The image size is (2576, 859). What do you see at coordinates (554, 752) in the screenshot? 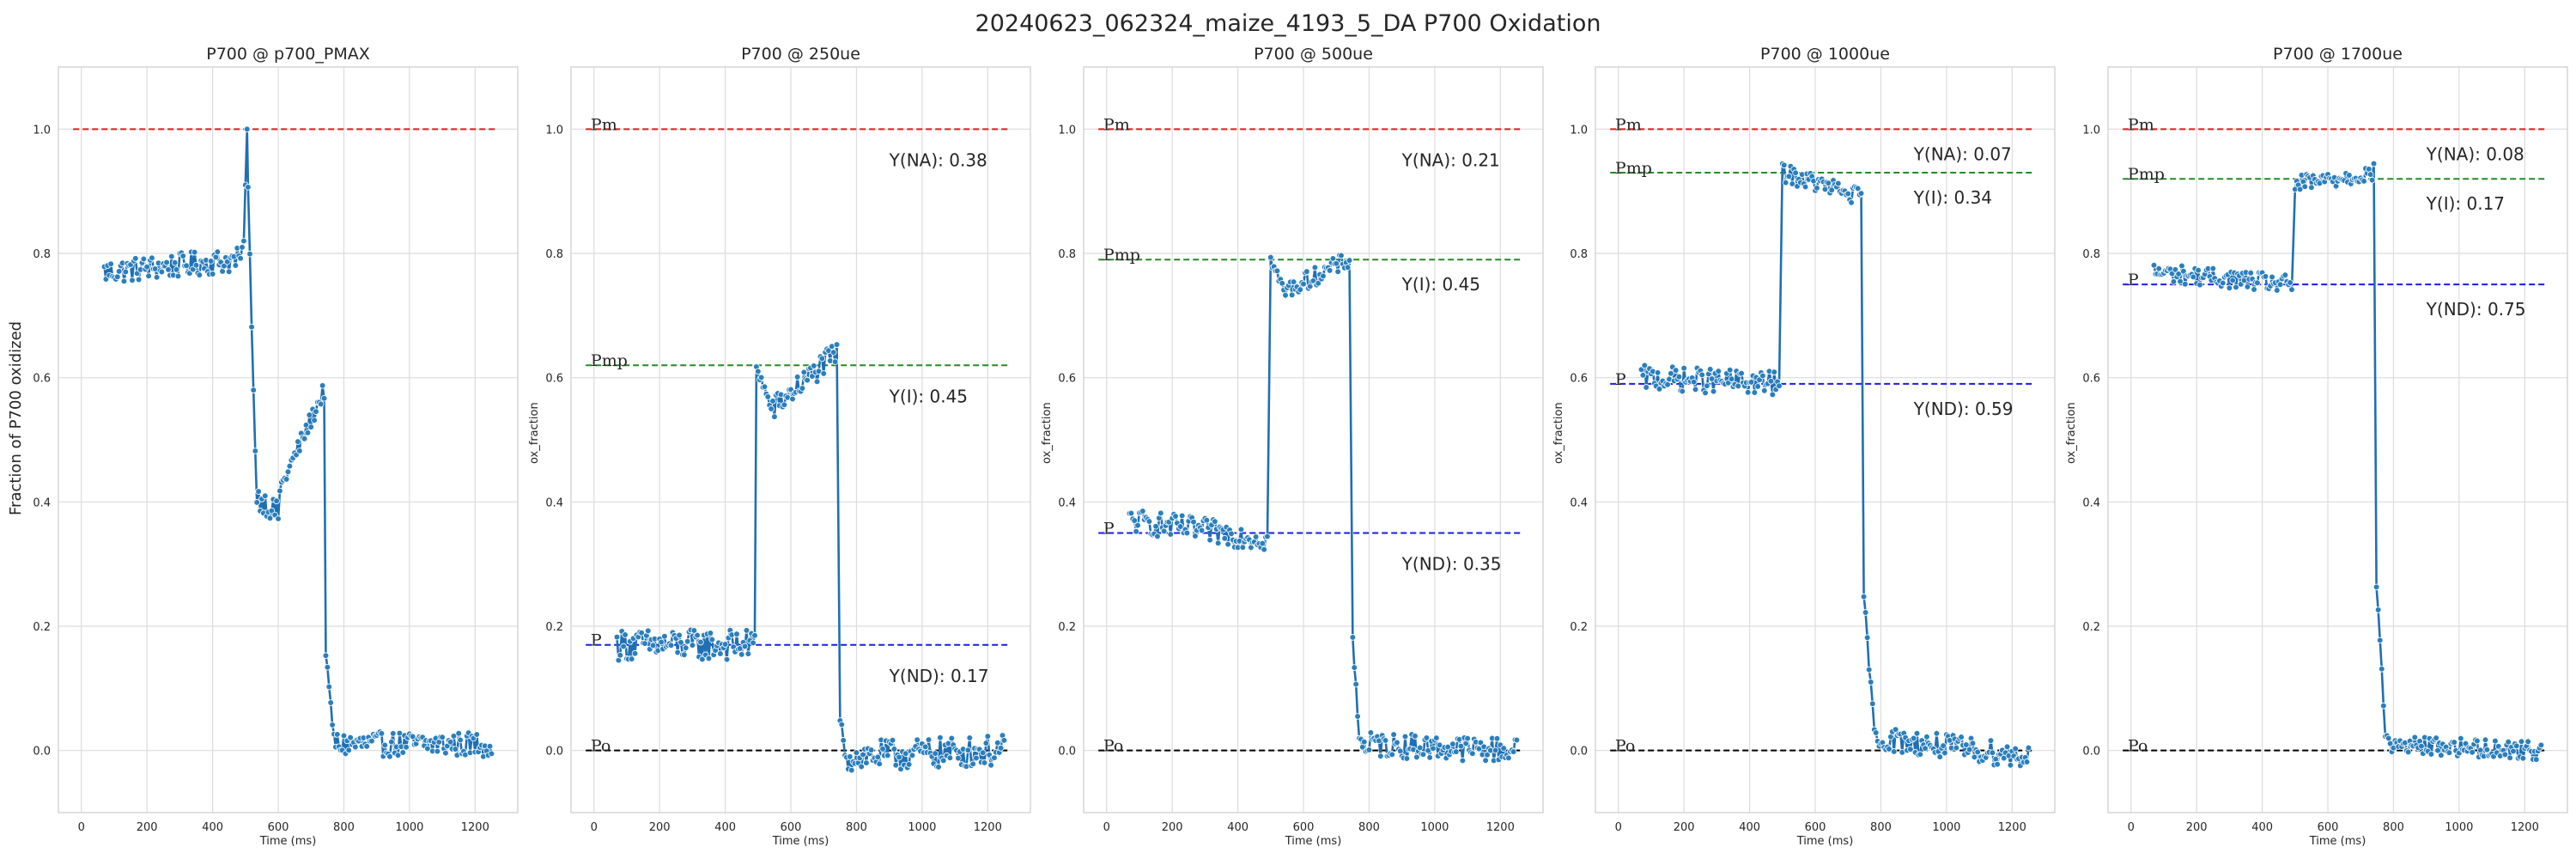
I see `y-tick-label: 0.0` at bounding box center [554, 752].